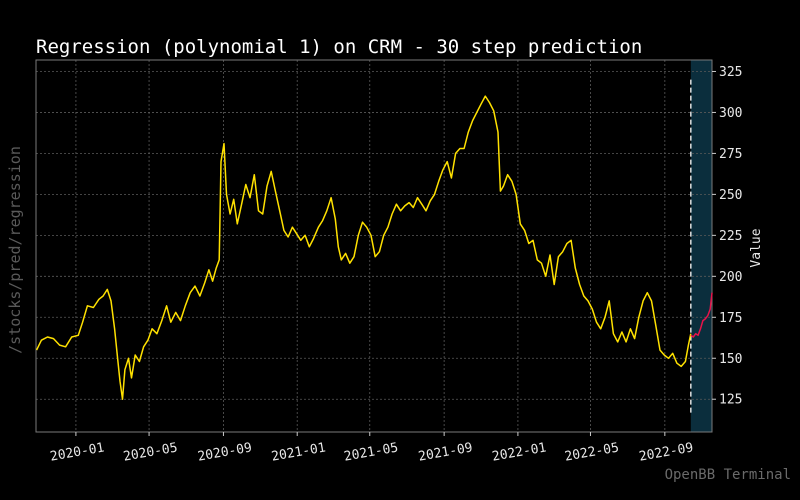 The height and width of the screenshot is (500, 800). Describe the element at coordinates (730, 195) in the screenshot. I see `y-tick-label: 250` at that location.